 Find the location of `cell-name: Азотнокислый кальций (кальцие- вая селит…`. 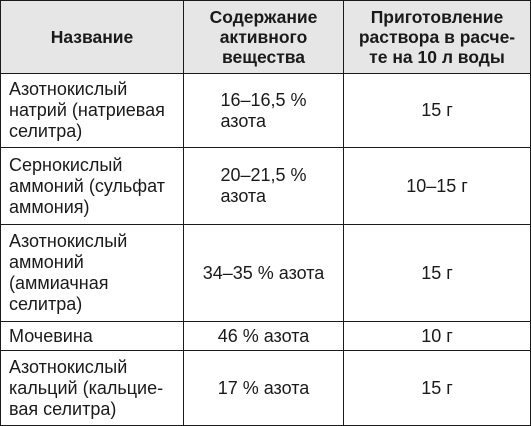

cell-name: Азотнокислый кальций (кальцие- вая селит… is located at coordinates (92, 388).